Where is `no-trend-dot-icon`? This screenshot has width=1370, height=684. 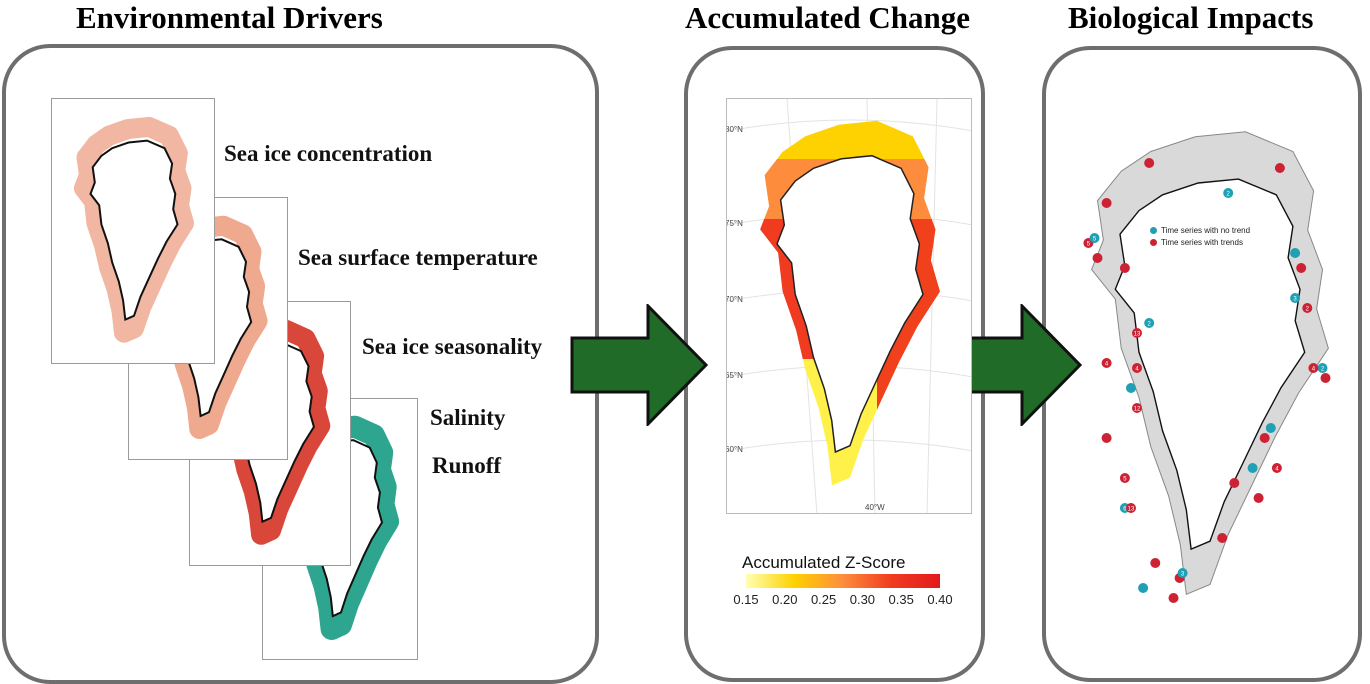
no-trend-dot-icon is located at coordinates (1153, 231).